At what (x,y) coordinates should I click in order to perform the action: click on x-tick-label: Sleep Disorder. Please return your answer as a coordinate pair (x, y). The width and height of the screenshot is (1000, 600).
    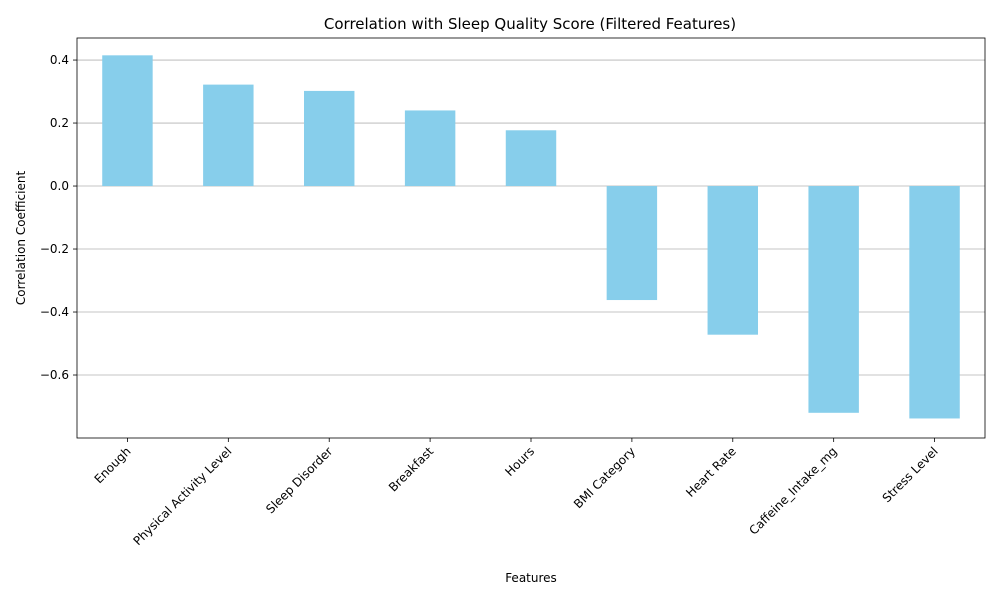
    Looking at the image, I should click on (299, 480).